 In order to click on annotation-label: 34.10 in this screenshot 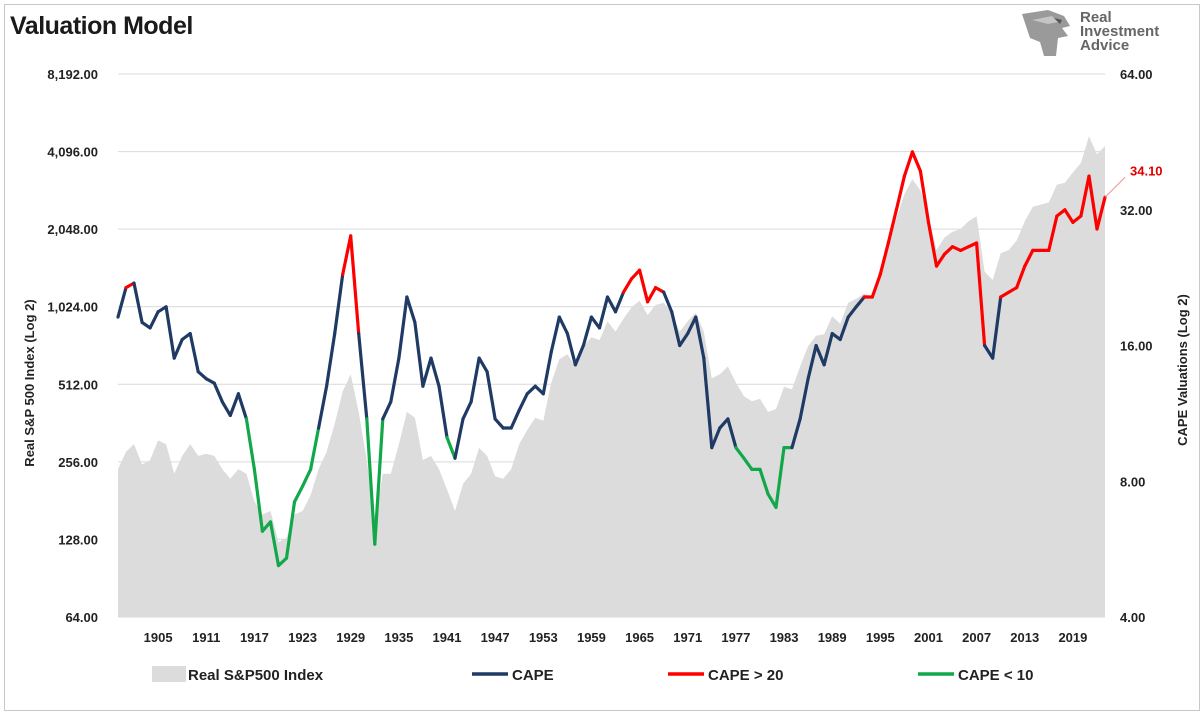, I will do `click(1146, 170)`.